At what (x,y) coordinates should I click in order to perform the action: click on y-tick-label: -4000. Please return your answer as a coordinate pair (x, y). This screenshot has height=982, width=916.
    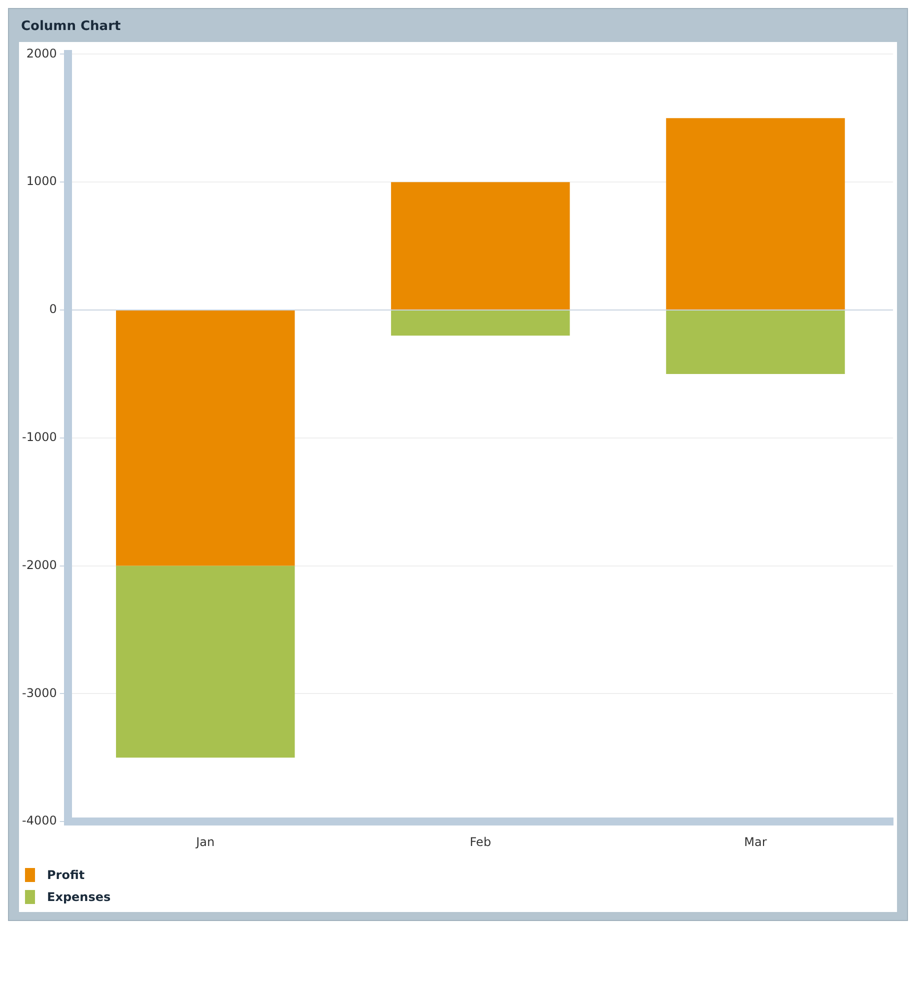
    Looking at the image, I should click on (39, 821).